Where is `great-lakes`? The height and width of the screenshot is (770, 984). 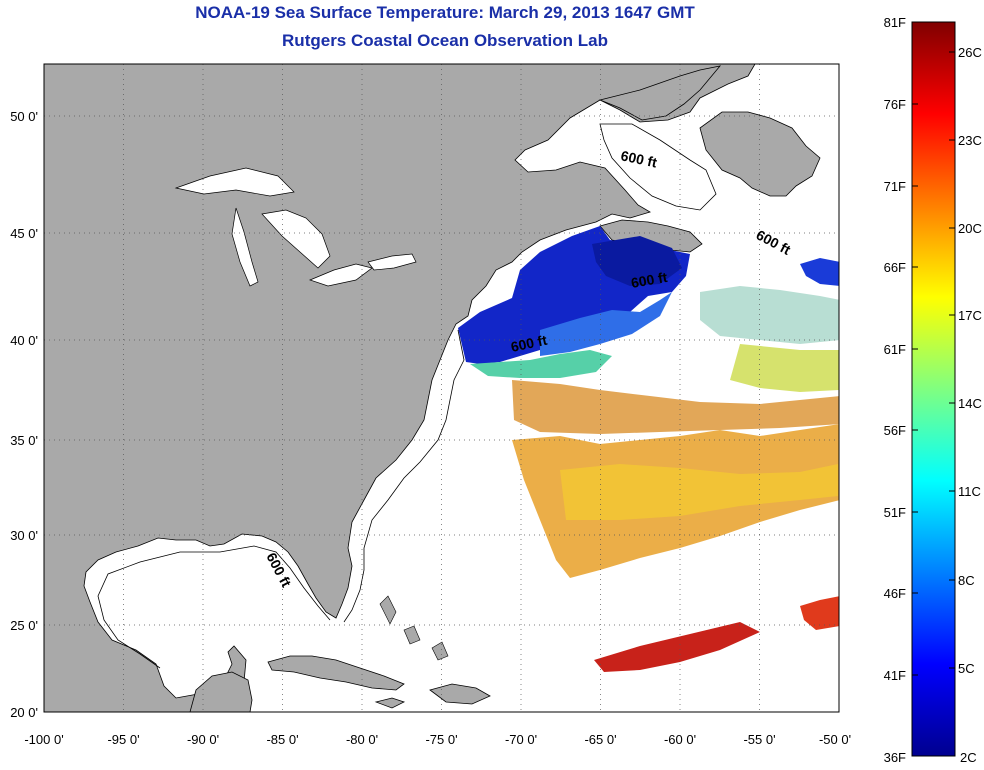
great-lakes is located at coordinates (295, 227).